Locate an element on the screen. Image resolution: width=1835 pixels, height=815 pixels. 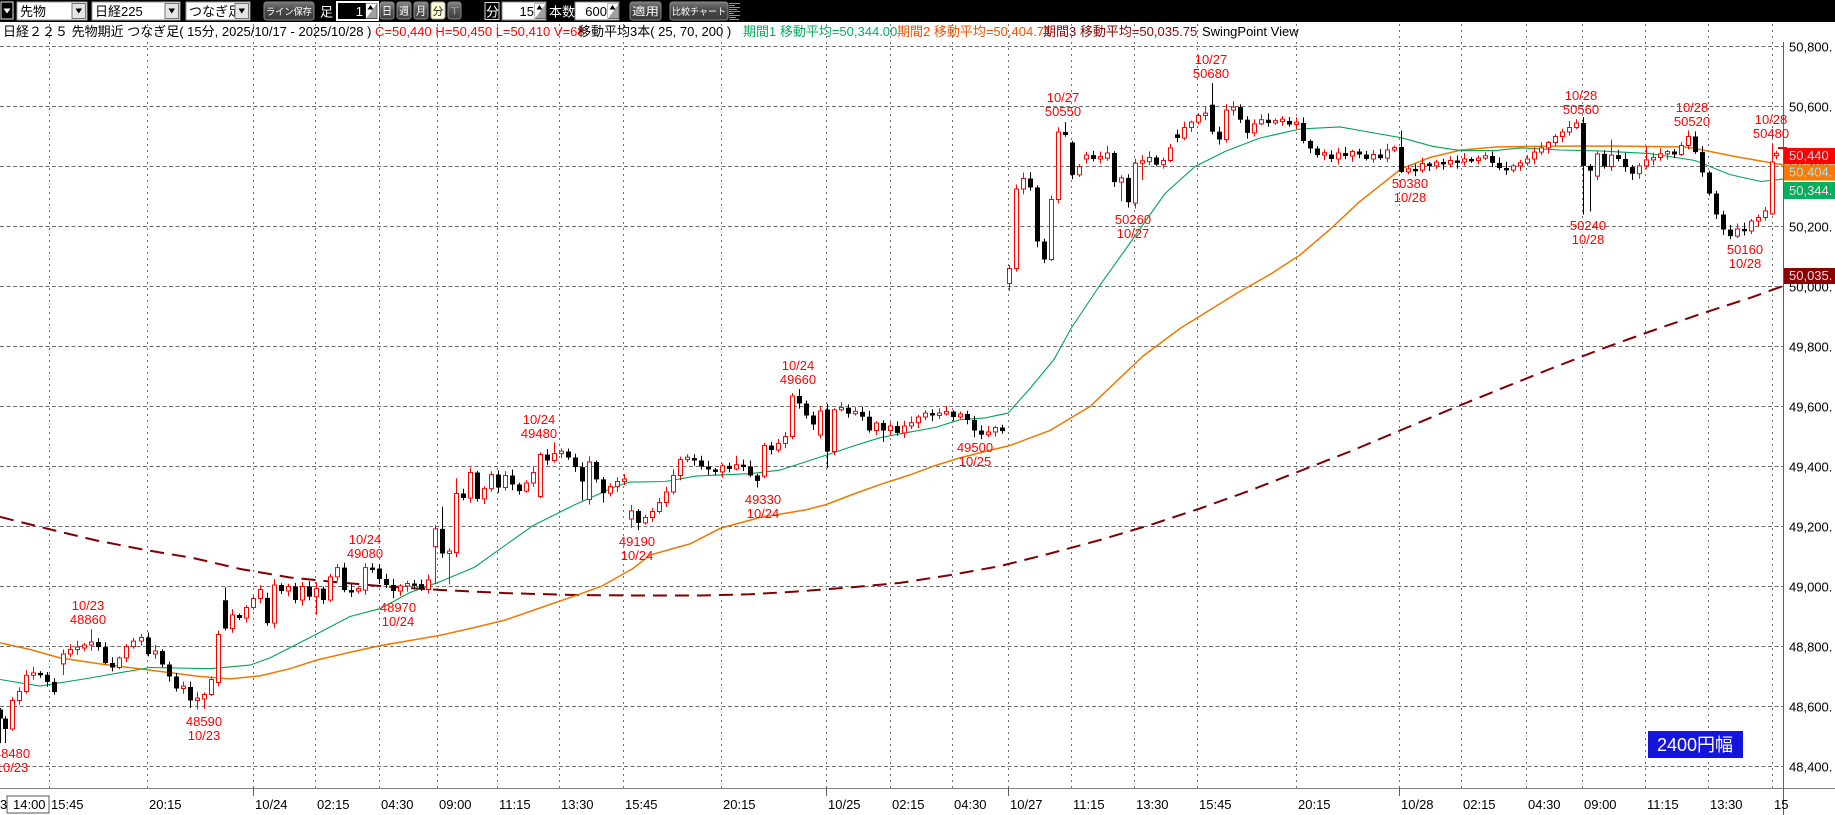
svg-text: 3 is located at coordinates (3, 804).